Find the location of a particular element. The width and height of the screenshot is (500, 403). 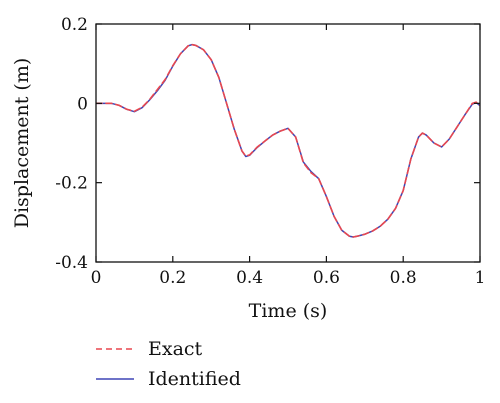

x-tick-label: 0.6 is located at coordinates (326, 278).